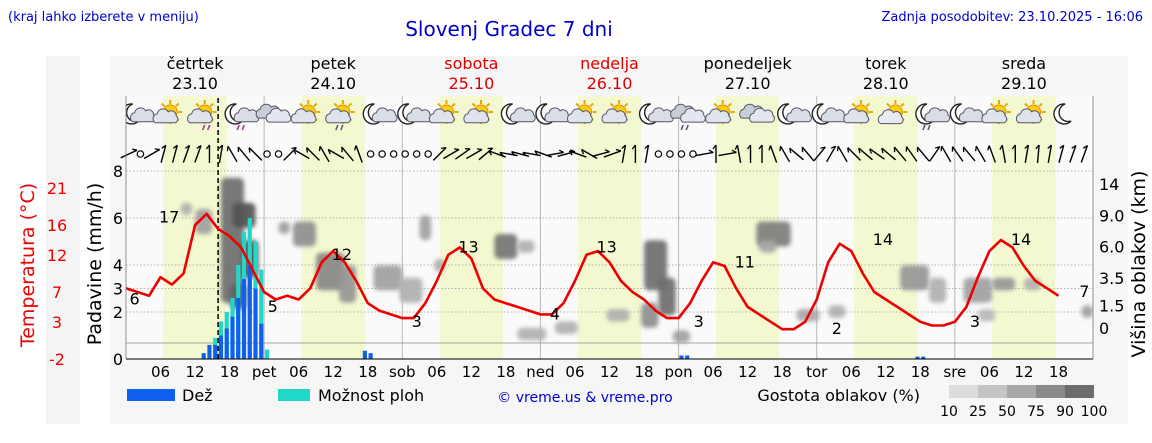 The image size is (1152, 443). I want to click on precip-tick: 3, so click(118, 289).